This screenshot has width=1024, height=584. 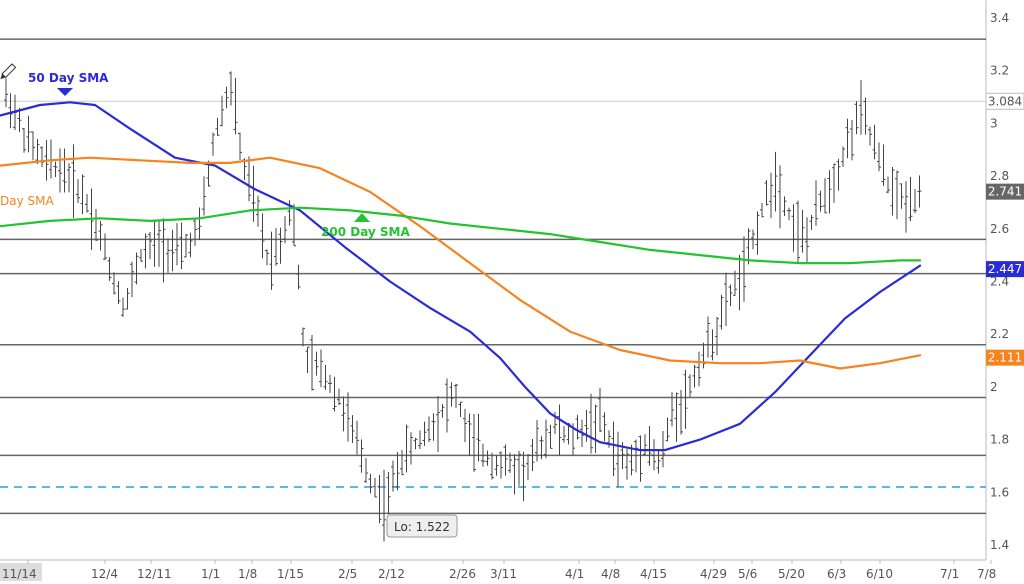 I want to click on sma100-badge: 2.111, so click(x=1005, y=357).